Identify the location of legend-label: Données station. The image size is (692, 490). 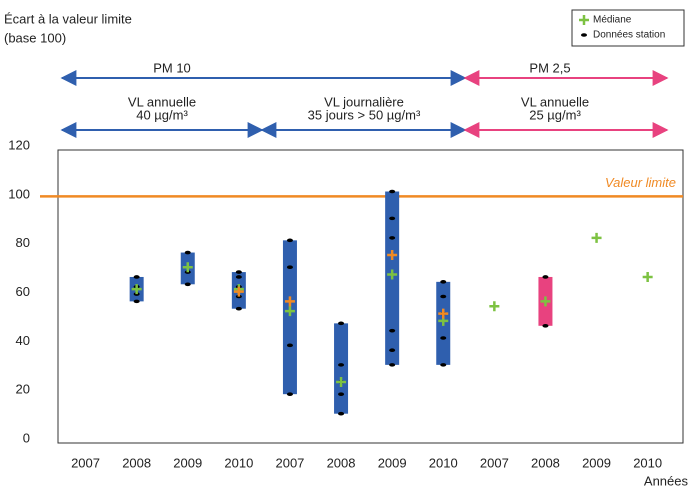
(629, 35).